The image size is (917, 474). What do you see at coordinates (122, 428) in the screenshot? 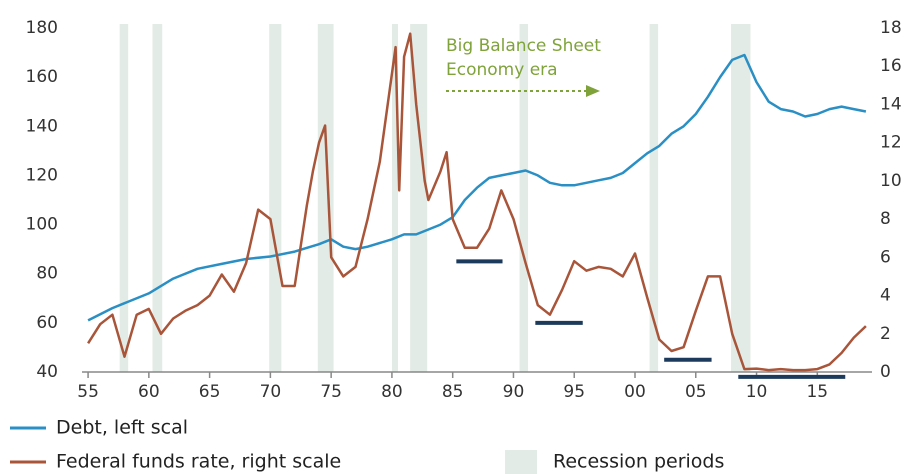
I see `legend-label: Debt, left scal` at bounding box center [122, 428].